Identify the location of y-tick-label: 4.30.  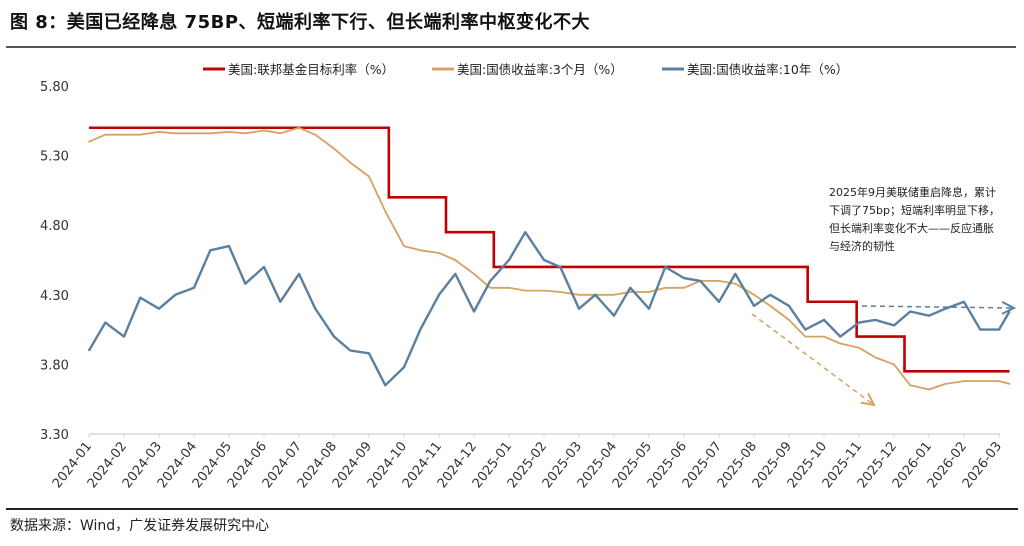
(54, 296).